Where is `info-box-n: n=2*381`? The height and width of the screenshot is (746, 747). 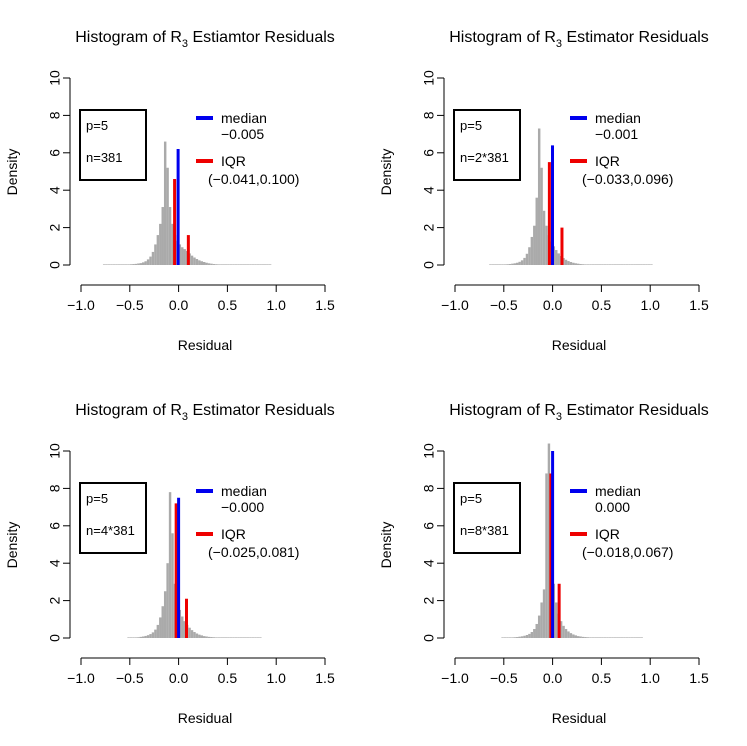 info-box-n: n=2*381 is located at coordinates (484, 157).